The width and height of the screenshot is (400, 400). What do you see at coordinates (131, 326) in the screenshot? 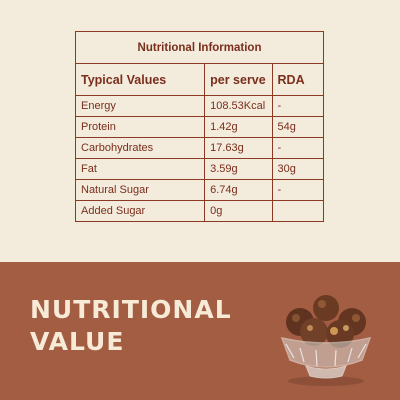
I see `headline: NUTRITIONAL VALUE` at bounding box center [131, 326].